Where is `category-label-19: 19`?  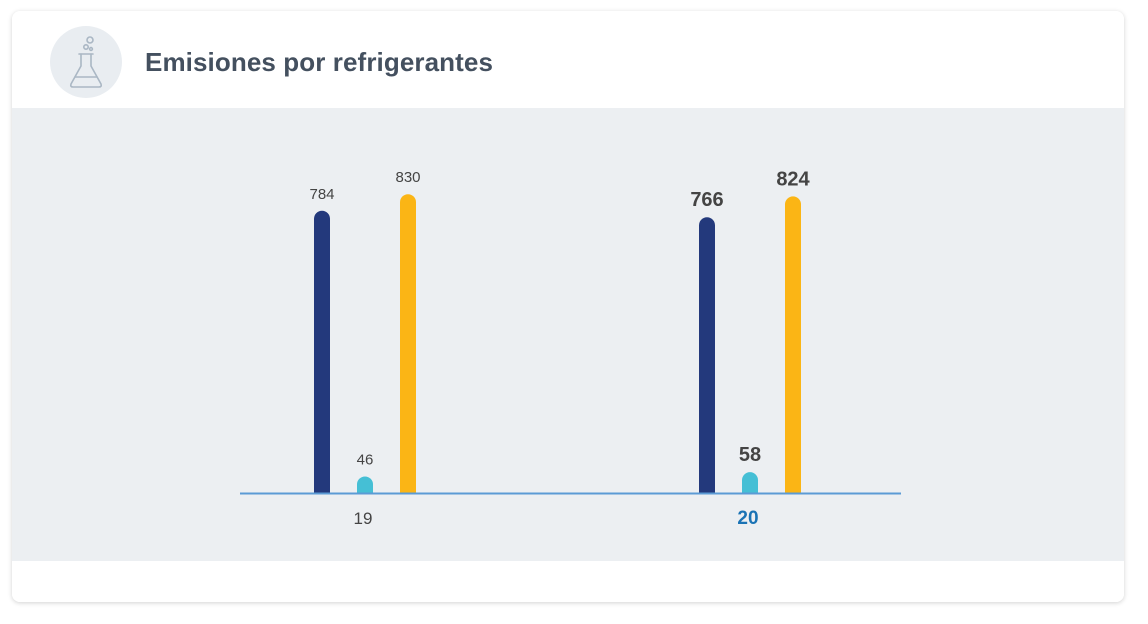
category-label-19: 19 is located at coordinates (363, 518).